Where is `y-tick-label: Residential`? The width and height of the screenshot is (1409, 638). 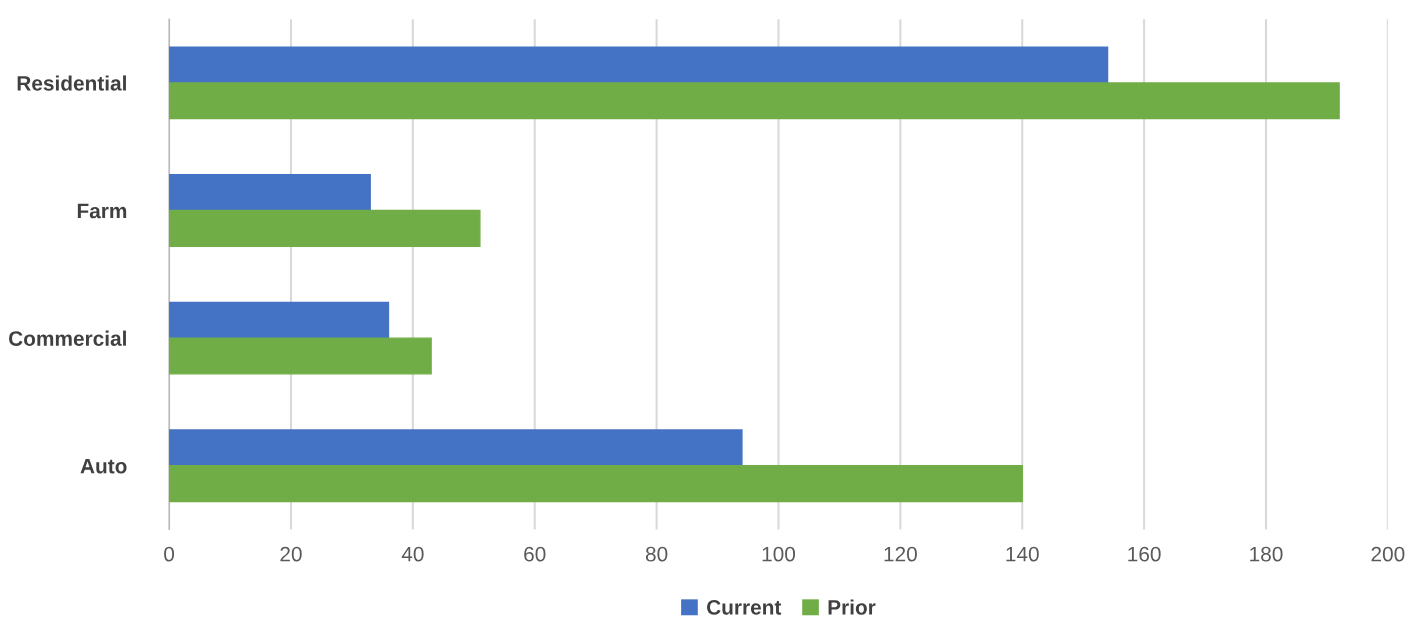 y-tick-label: Residential is located at coordinates (71, 83).